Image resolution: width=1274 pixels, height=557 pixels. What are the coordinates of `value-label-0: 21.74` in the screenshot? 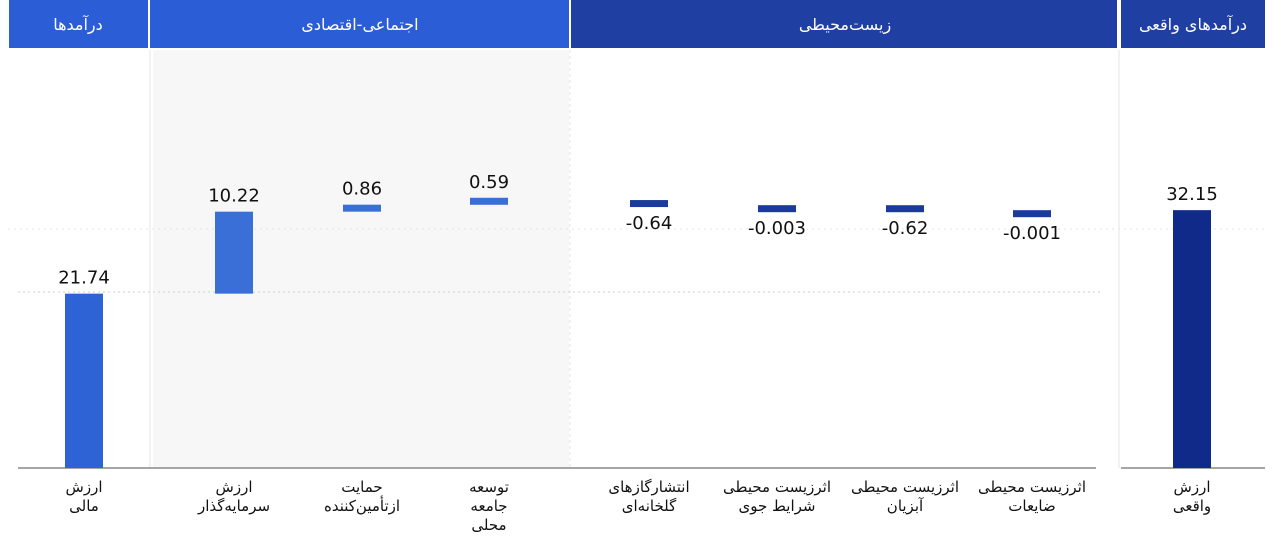 It's located at (84, 278).